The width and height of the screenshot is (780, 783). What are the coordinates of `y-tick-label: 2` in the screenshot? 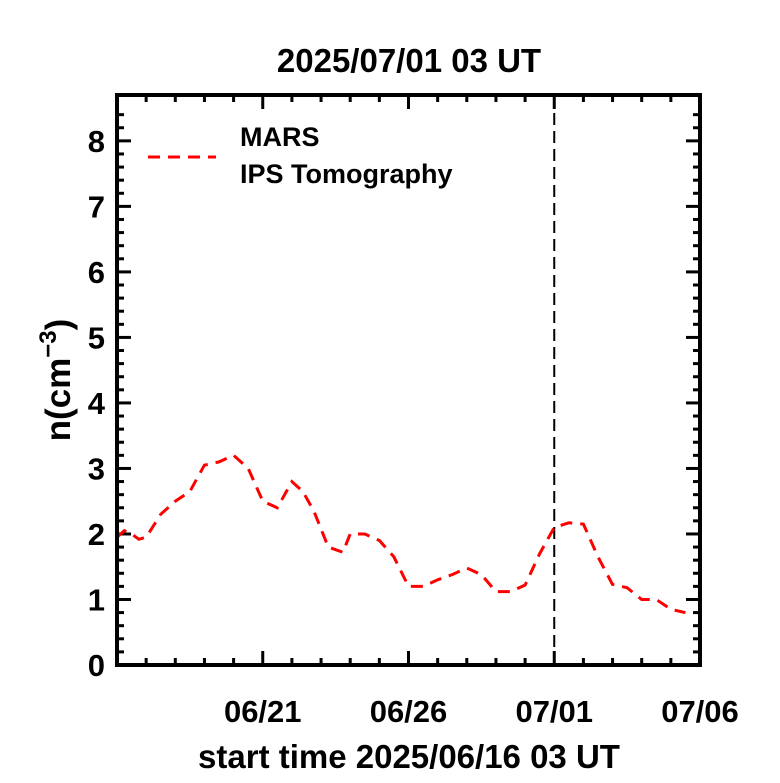 It's located at (96, 534).